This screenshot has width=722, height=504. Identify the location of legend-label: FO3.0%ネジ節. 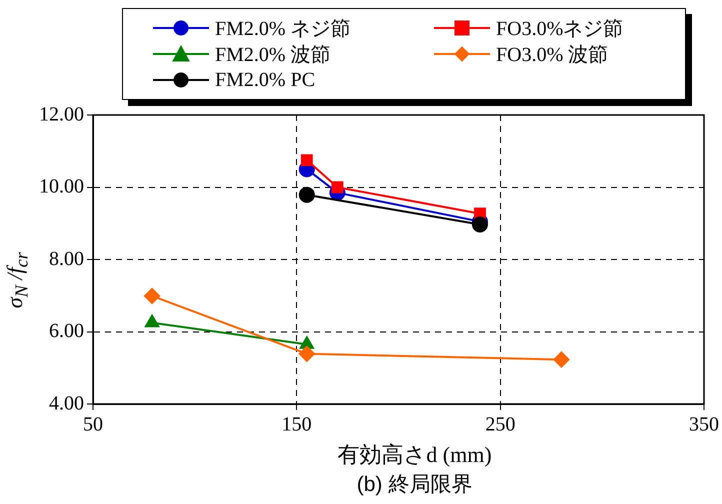
(560, 29).